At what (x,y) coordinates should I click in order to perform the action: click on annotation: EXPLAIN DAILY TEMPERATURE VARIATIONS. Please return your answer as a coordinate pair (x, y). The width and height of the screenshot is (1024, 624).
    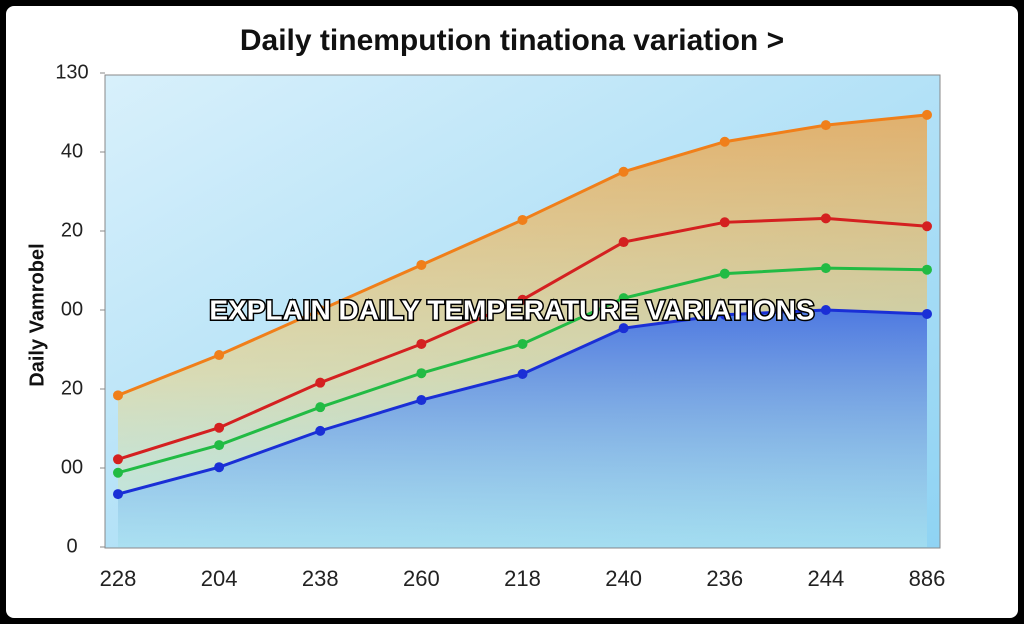
    Looking at the image, I should click on (511, 309).